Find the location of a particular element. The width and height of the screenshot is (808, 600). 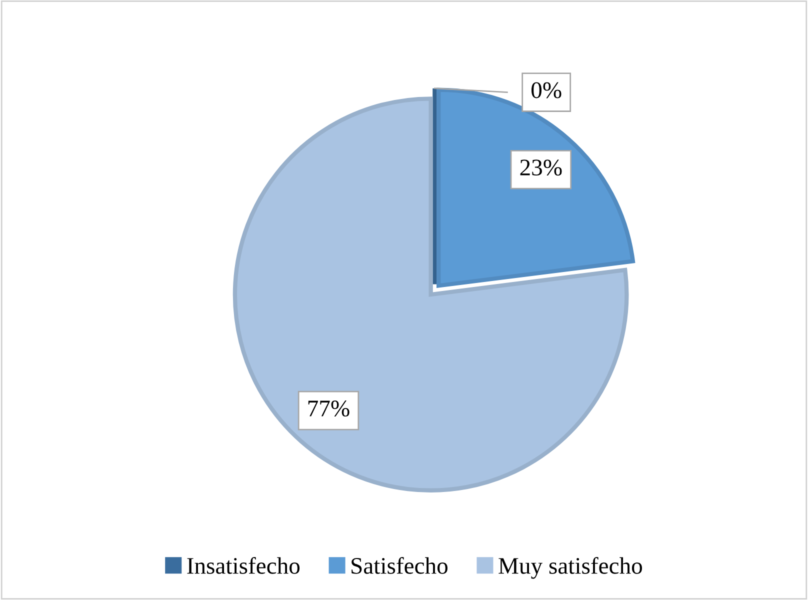

data-label: 77% is located at coordinates (329, 408).